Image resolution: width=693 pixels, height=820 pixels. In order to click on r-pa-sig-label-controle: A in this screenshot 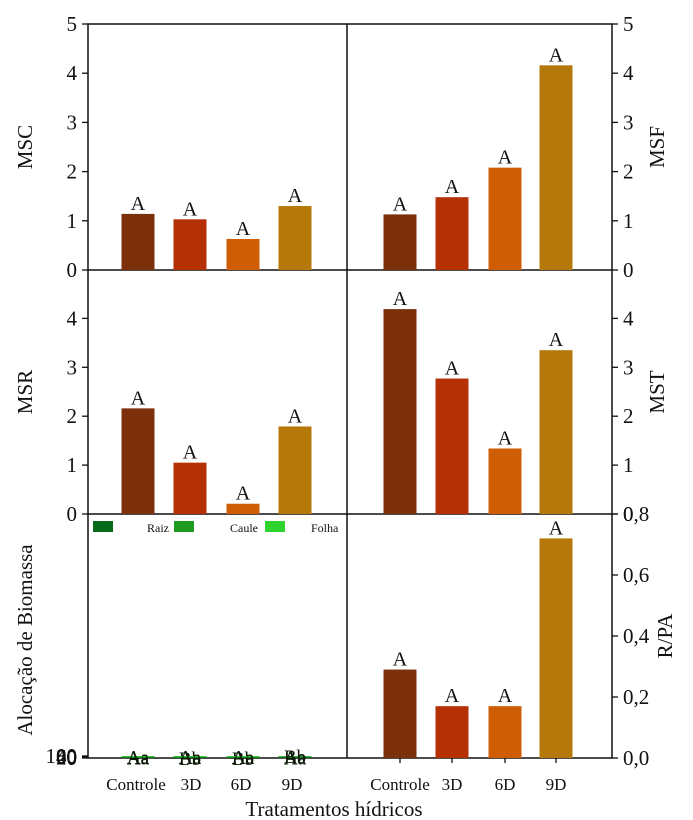, I will do `click(400, 660)`.